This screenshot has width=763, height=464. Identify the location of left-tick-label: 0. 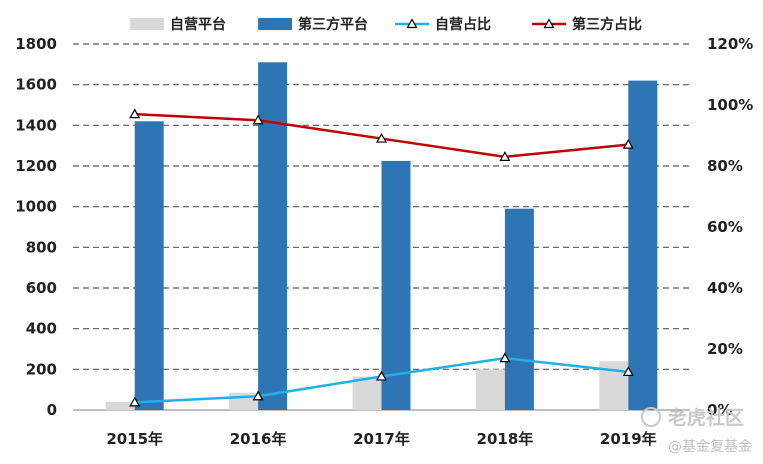
(52, 410).